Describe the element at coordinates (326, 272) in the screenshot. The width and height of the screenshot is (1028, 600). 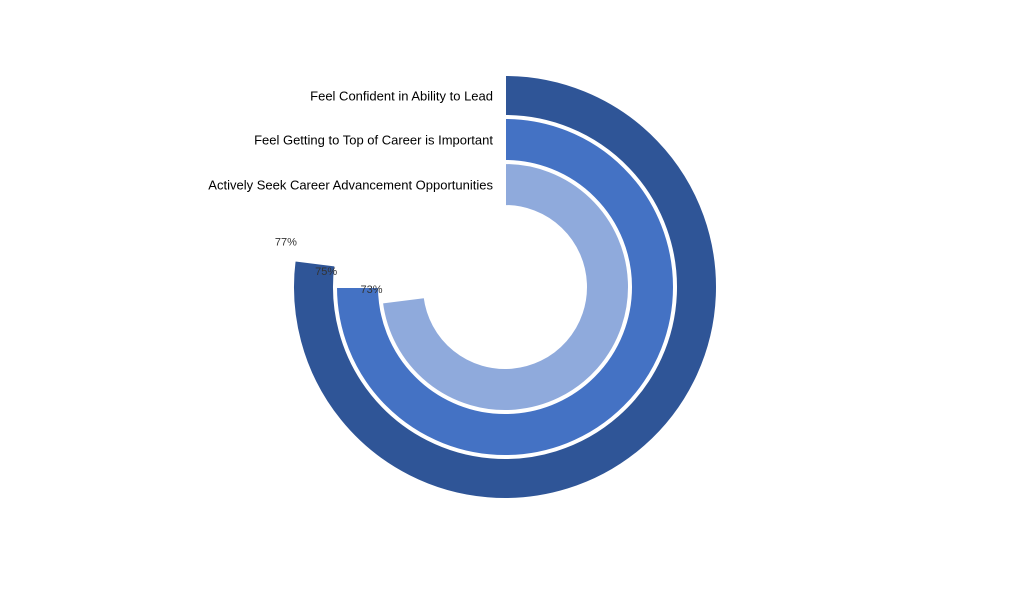
I see `value-label-top-of-career: 75%` at that location.